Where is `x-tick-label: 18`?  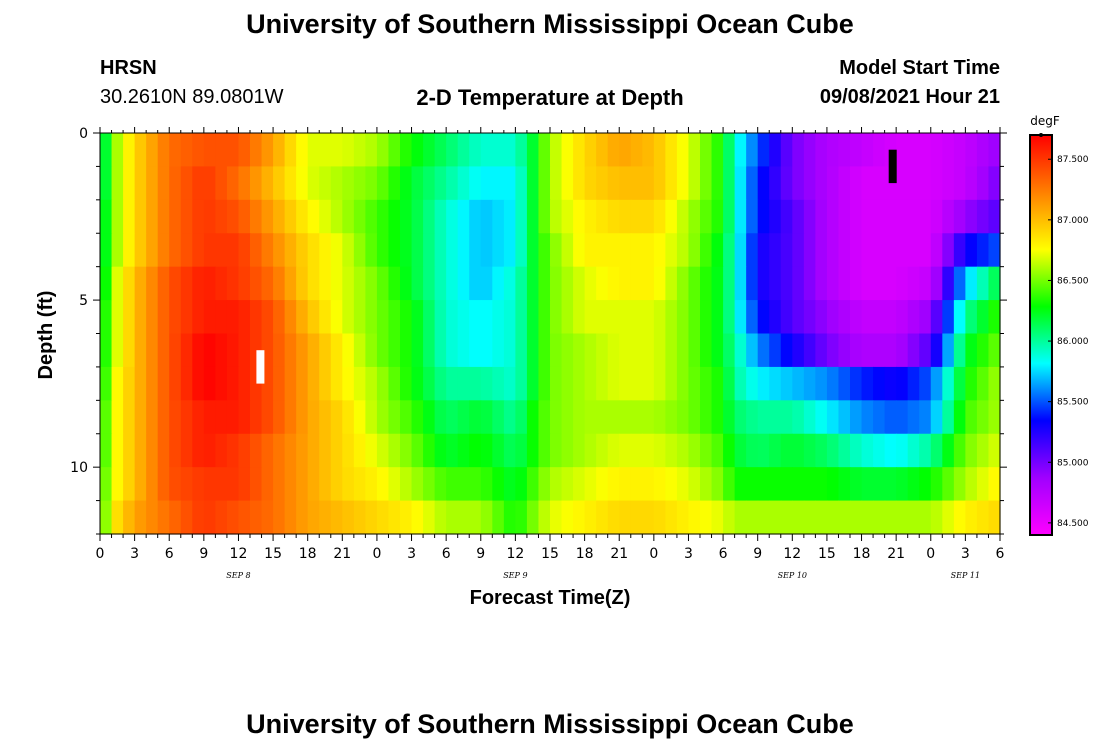 x-tick-label: 18 is located at coordinates (862, 554).